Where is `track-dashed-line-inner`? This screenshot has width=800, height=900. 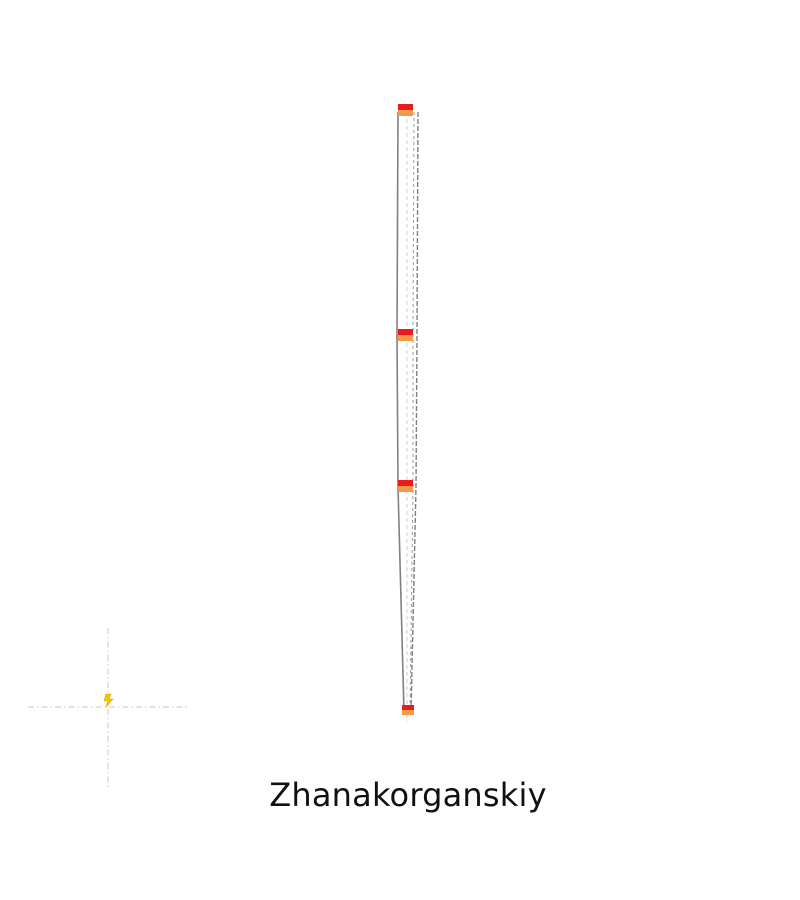
track-dashed-line-inner is located at coordinates (412, 412).